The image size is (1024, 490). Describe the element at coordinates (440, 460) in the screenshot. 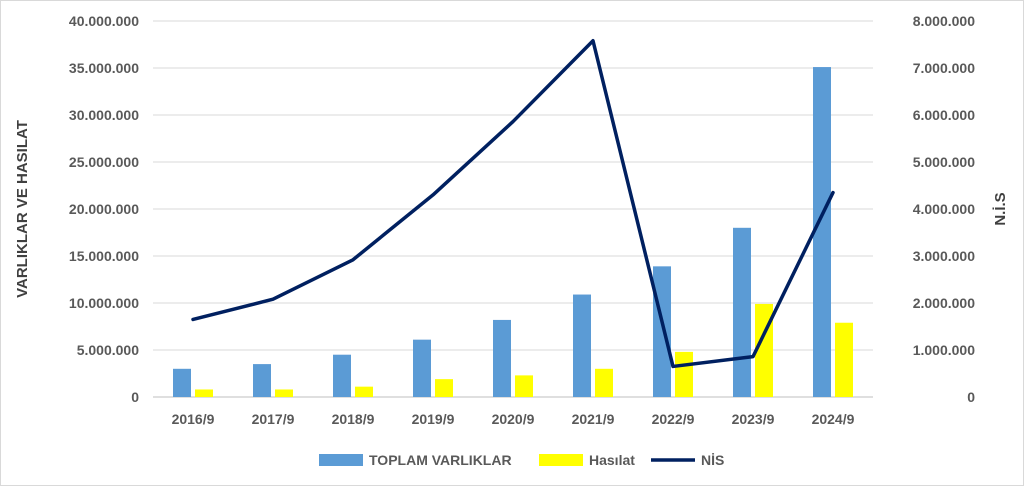

I see `legend-label: TOPLAM VARLIKLAR` at that location.